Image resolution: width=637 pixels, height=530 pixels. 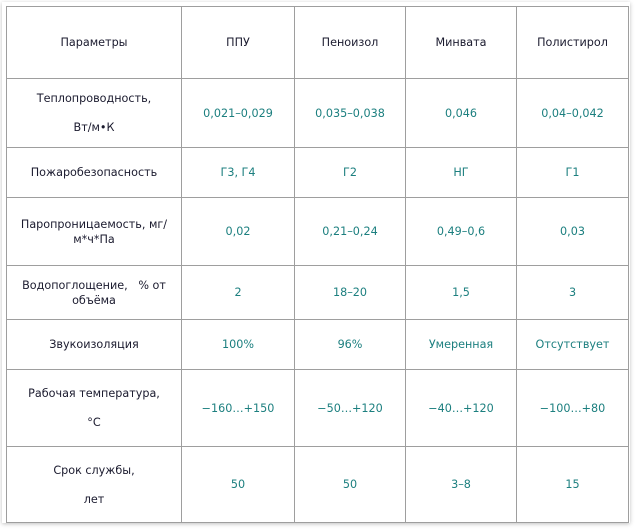 I want to click on cell-value: 96%, so click(x=350, y=344).